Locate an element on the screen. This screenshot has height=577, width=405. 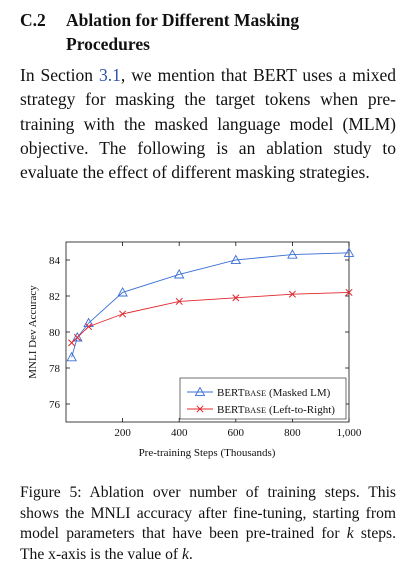
y-axis-label: MNLI Dev Accuracy is located at coordinates (33, 332).